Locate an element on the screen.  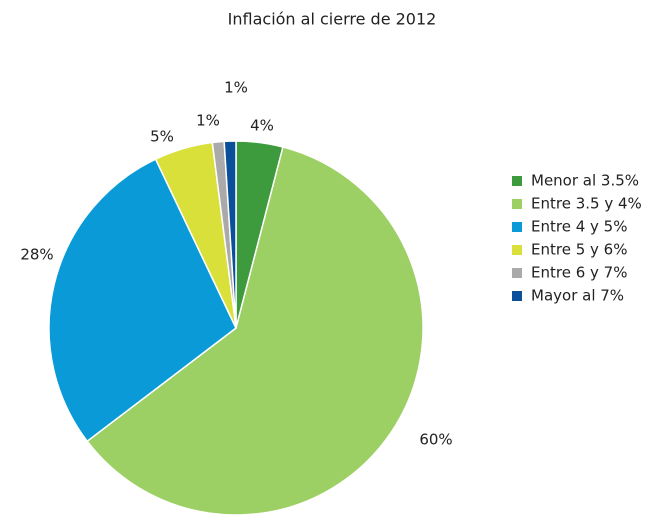
data-label: 60% is located at coordinates (435, 440).